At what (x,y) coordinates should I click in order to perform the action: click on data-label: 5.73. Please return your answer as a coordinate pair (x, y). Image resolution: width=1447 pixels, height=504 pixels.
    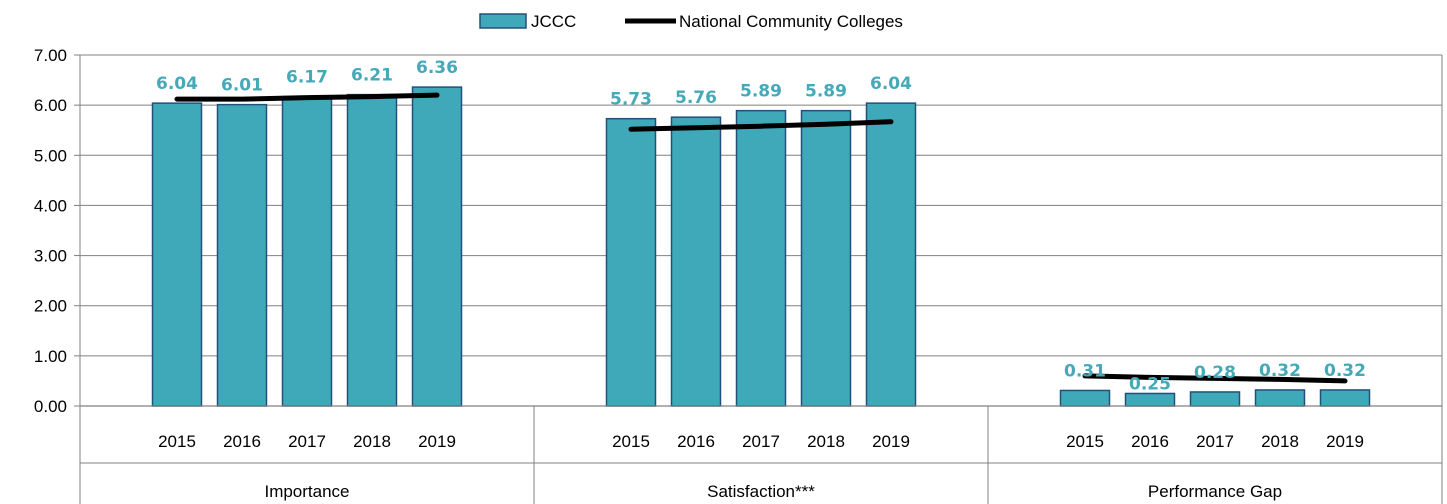
    Looking at the image, I should click on (631, 100).